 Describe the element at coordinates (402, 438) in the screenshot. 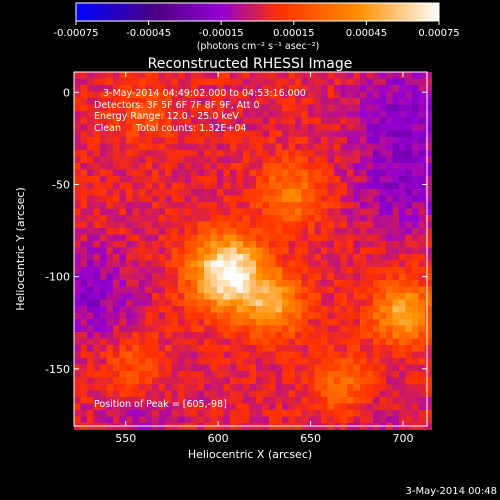

I see `x-tick-label: 700` at that location.